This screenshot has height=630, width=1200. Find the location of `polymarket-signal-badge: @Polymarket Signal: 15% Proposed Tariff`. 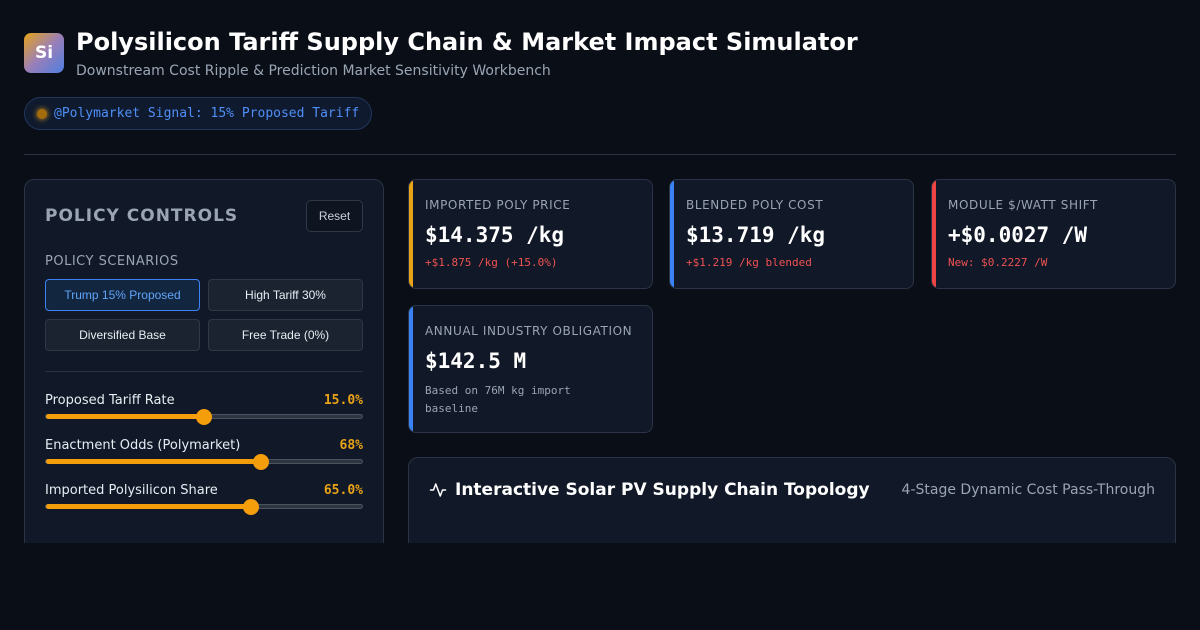

polymarket-signal-badge: @Polymarket Signal: 15% Proposed Tariff is located at coordinates (198, 113).